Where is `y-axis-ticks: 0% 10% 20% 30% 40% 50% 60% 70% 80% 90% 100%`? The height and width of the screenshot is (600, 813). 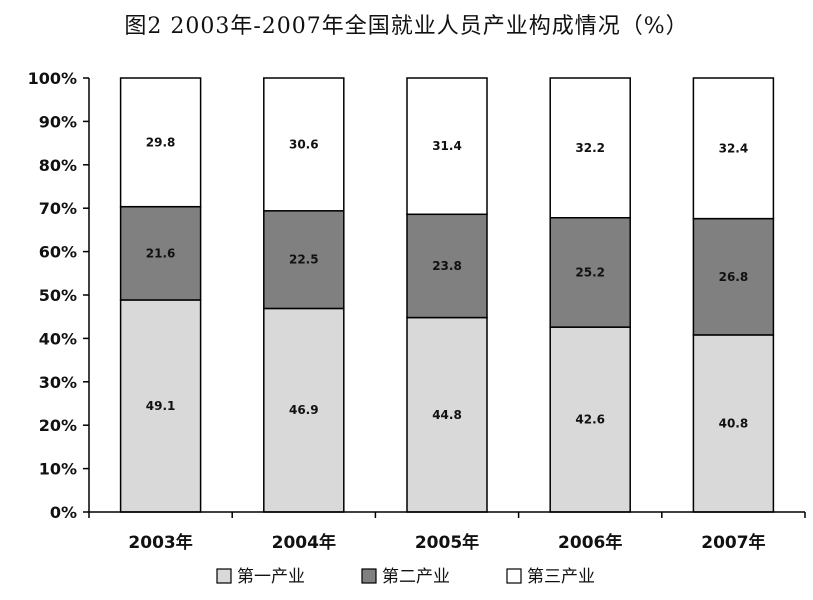
y-axis-ticks: 0% 10% 20% 30% 40% 50% 60% 70% 80% 90% 100% is located at coordinates (58, 295).